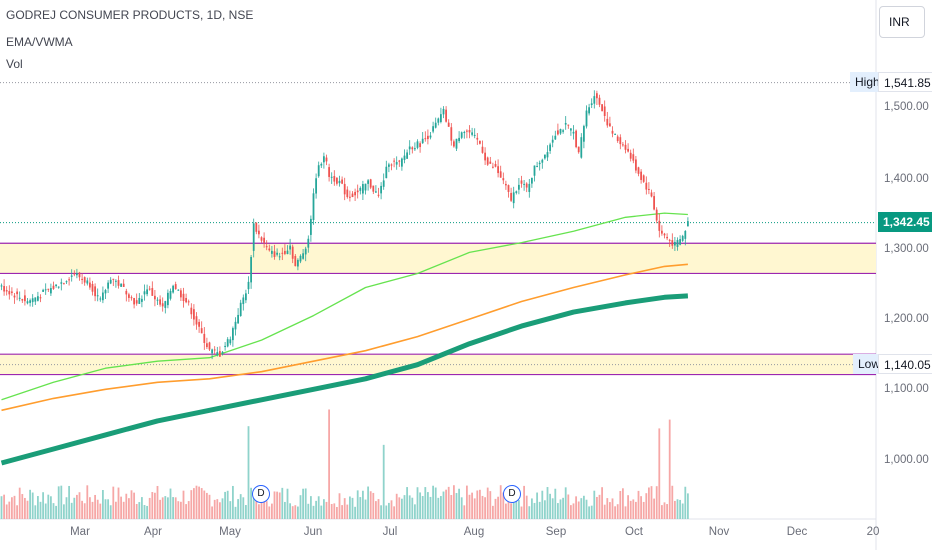 This screenshot has width=932, height=550. What do you see at coordinates (906, 319) in the screenshot?
I see `y-tick-label: 1,200.00` at bounding box center [906, 319].